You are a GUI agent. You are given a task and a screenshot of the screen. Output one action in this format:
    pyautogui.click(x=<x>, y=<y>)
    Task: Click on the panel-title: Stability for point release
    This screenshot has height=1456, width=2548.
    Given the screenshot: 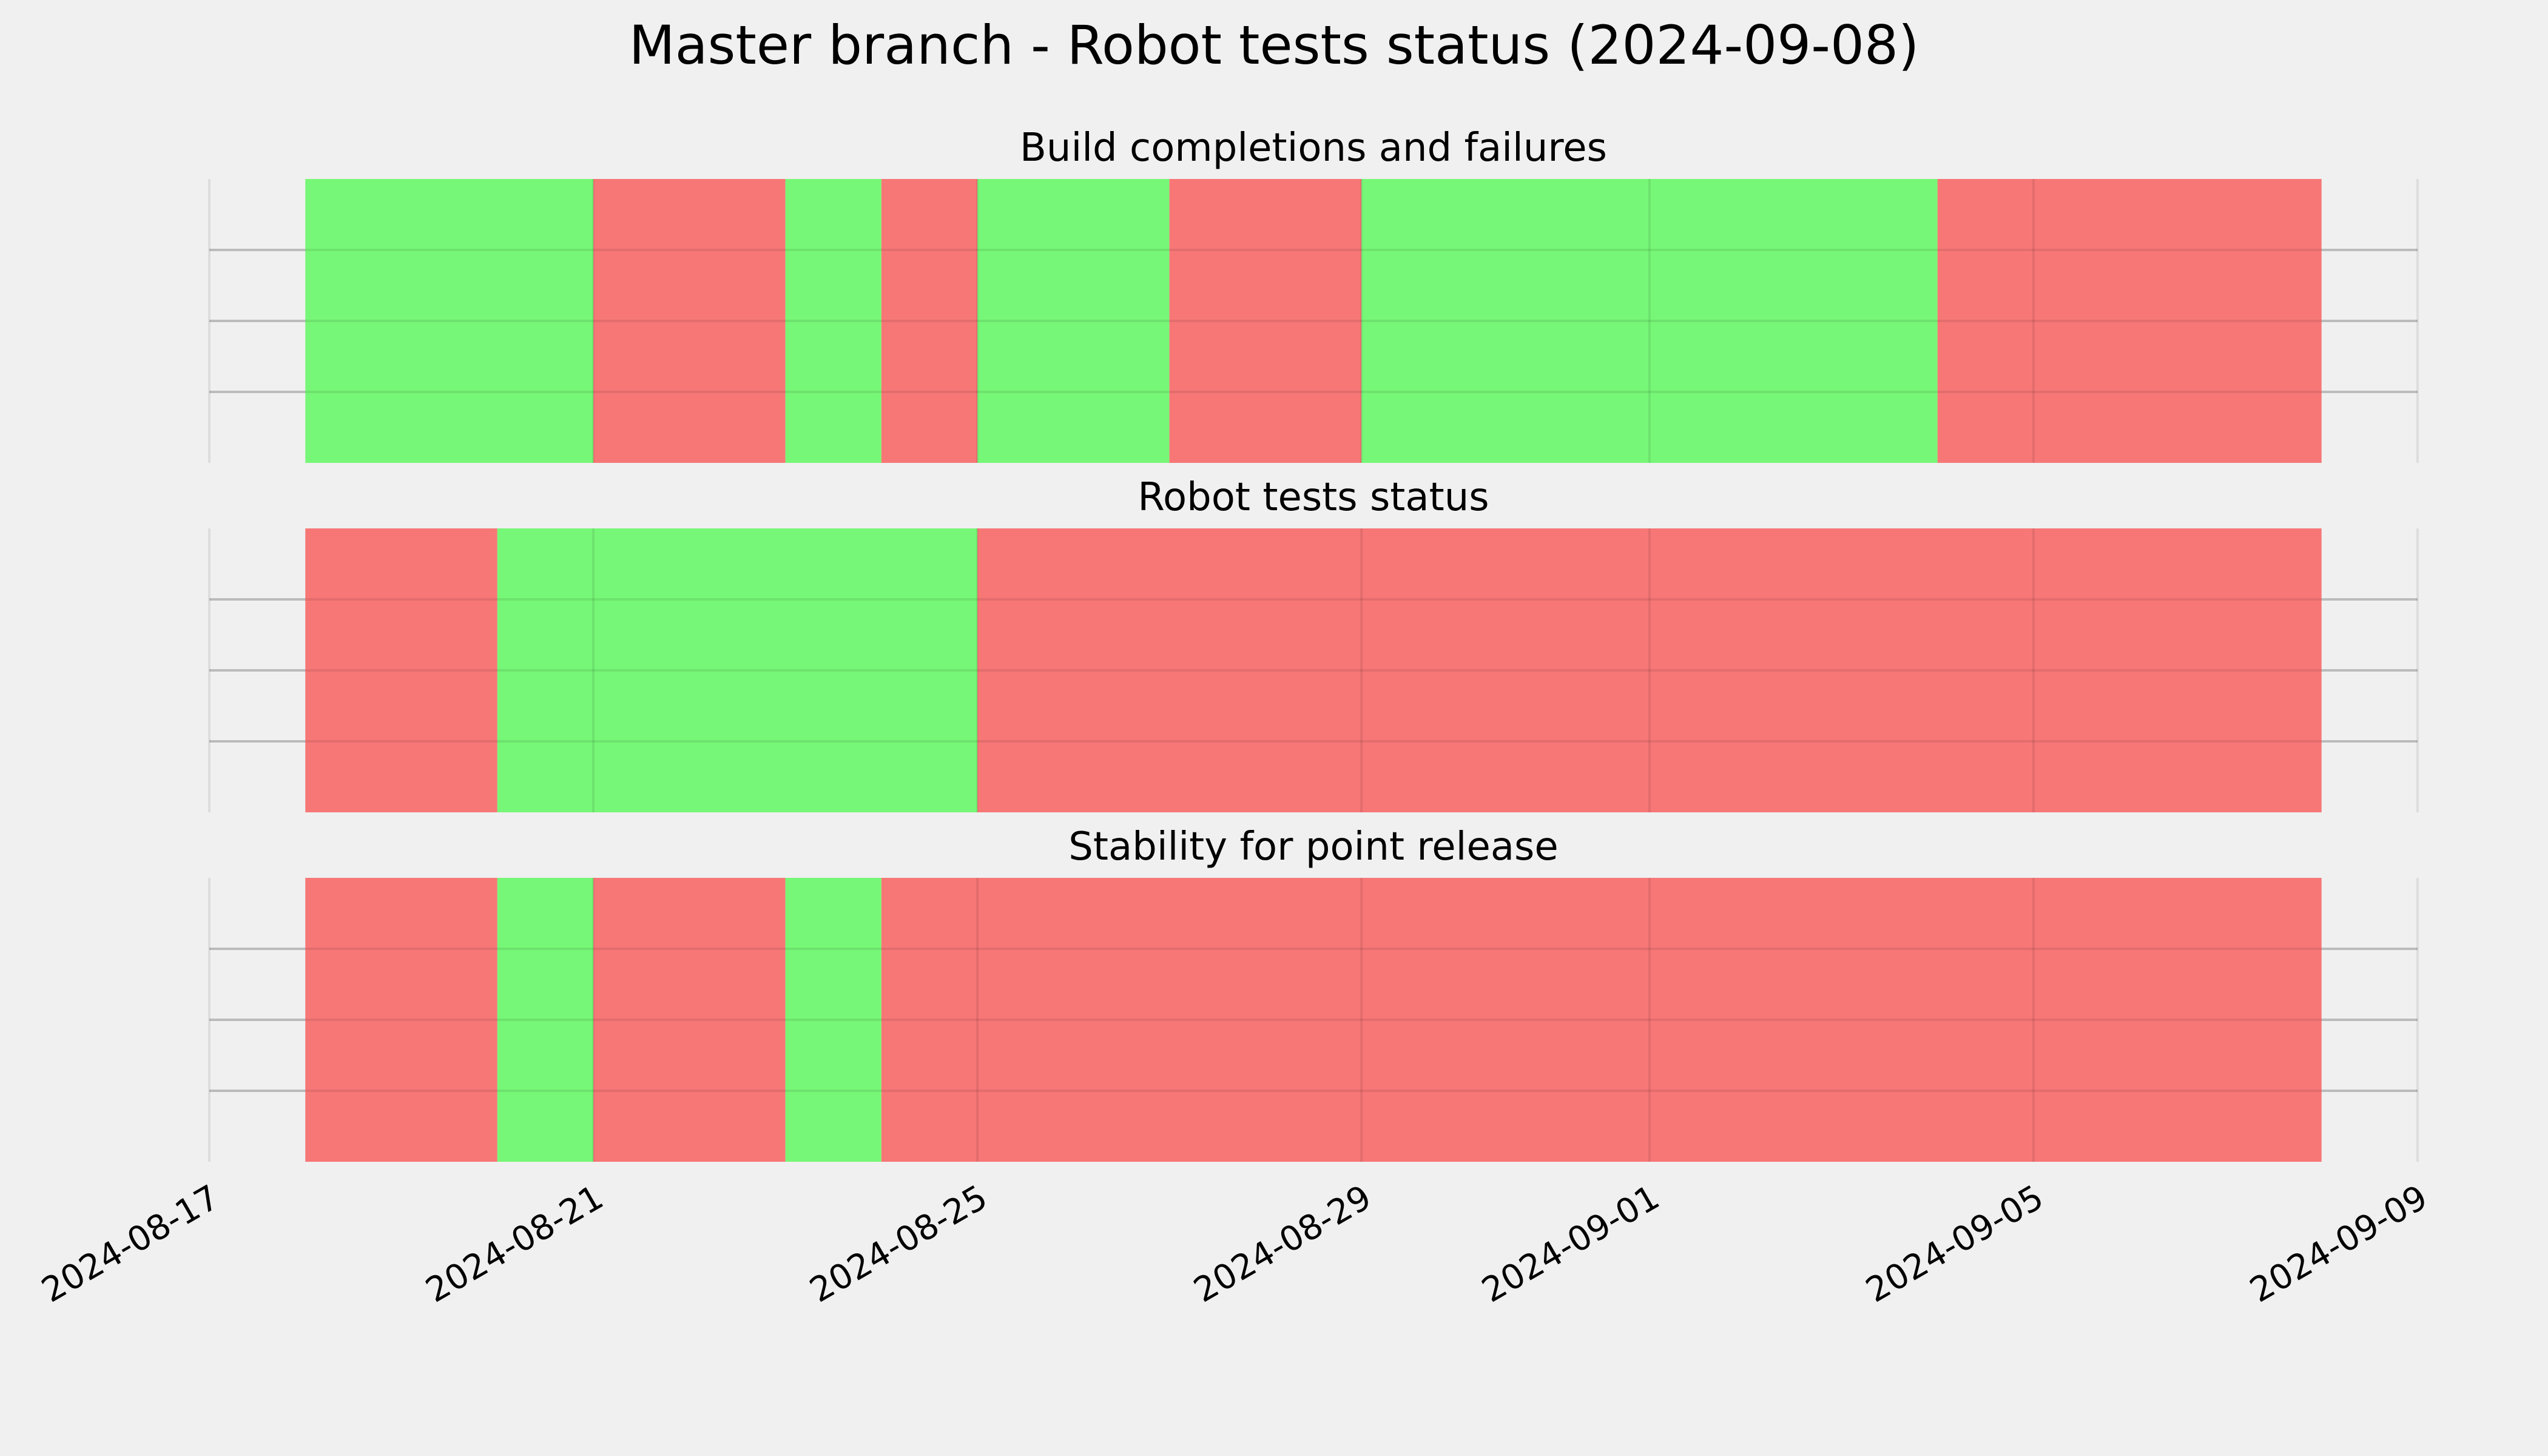 What is the action you would take?
    pyautogui.click(x=1313, y=846)
    